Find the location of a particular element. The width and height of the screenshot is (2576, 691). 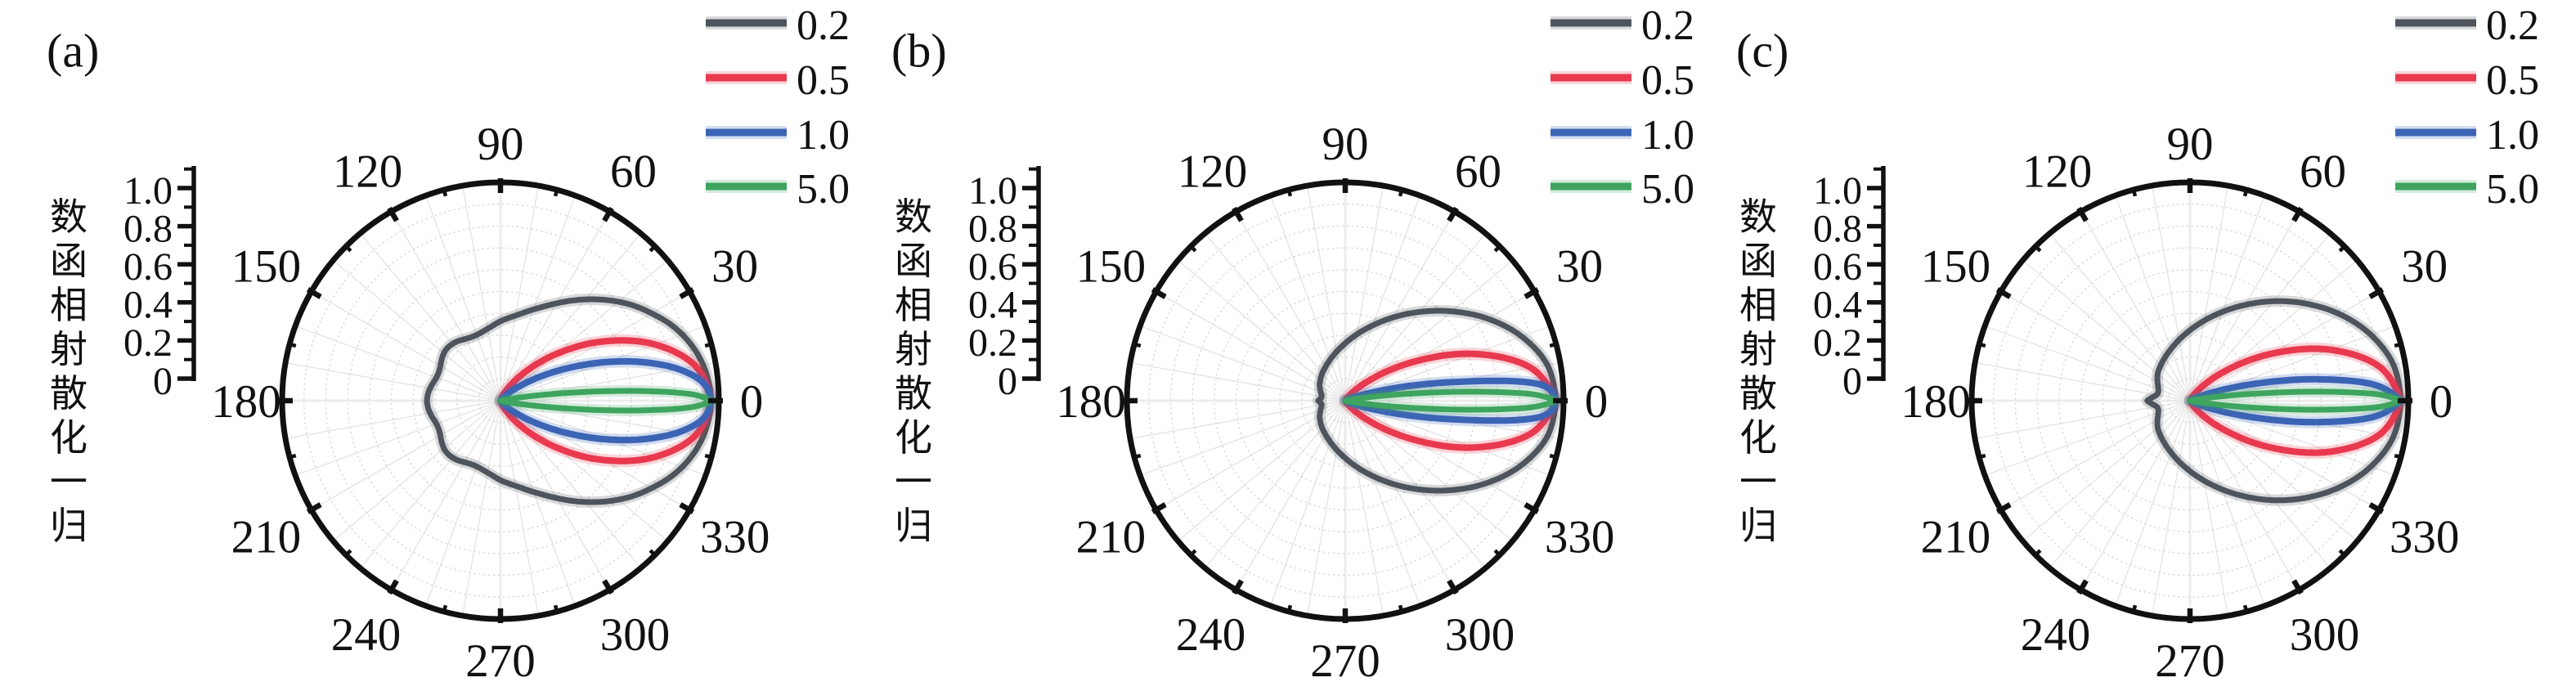

angle-label-120: 120 is located at coordinates (368, 171).